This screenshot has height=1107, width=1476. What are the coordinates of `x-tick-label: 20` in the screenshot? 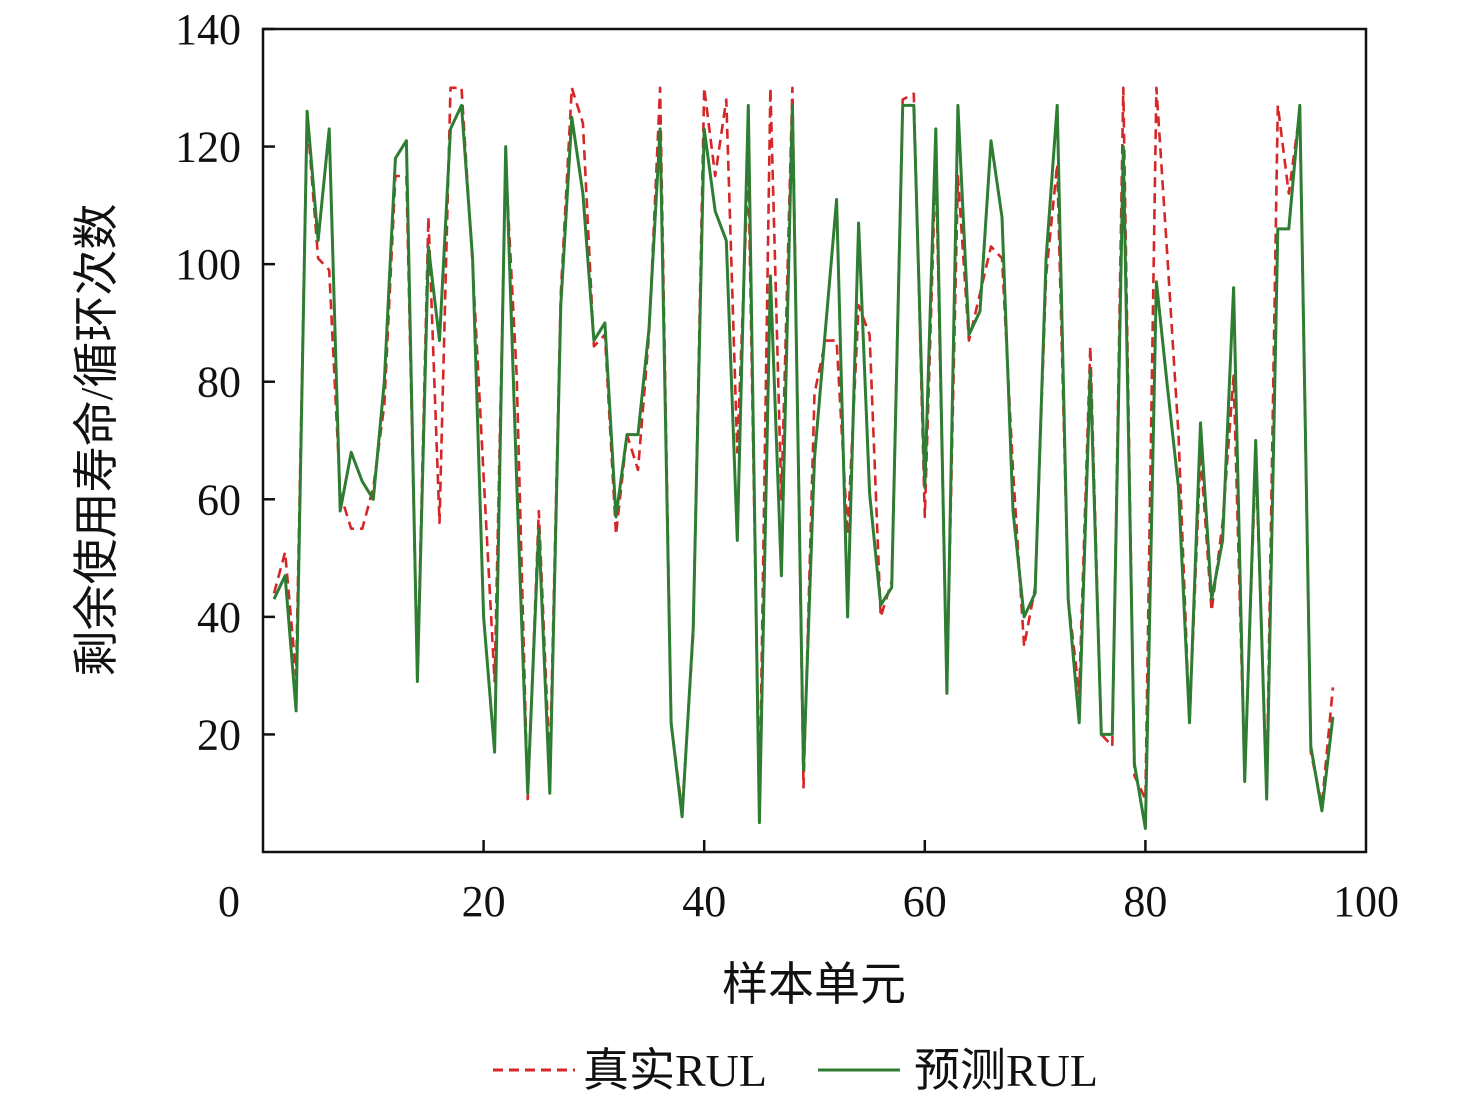 It's located at (484, 901).